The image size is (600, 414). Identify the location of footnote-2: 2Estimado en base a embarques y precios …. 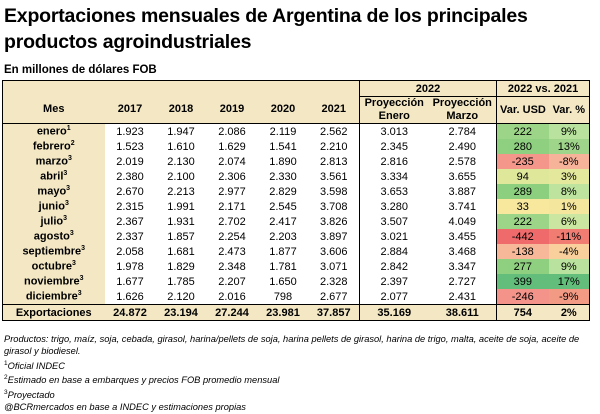
(142, 380).